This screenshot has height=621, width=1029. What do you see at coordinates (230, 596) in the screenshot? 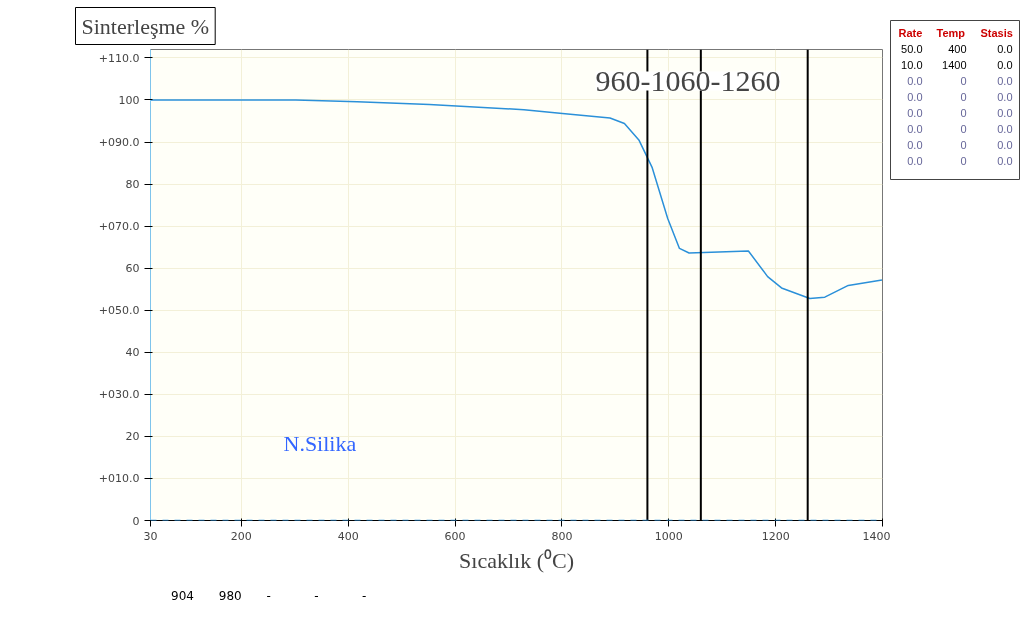
I see `text: 980` at bounding box center [230, 596].